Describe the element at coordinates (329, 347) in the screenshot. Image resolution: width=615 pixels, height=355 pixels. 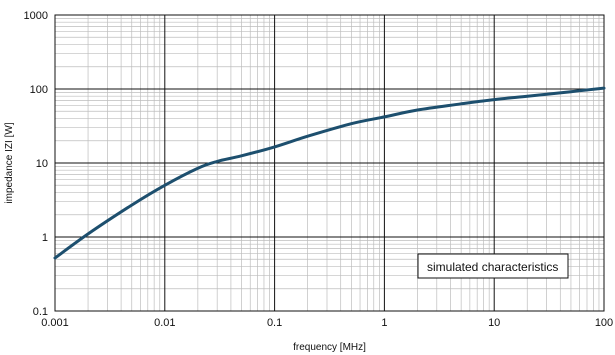
I see `x-axis-label: frequency [MHz]` at that location.